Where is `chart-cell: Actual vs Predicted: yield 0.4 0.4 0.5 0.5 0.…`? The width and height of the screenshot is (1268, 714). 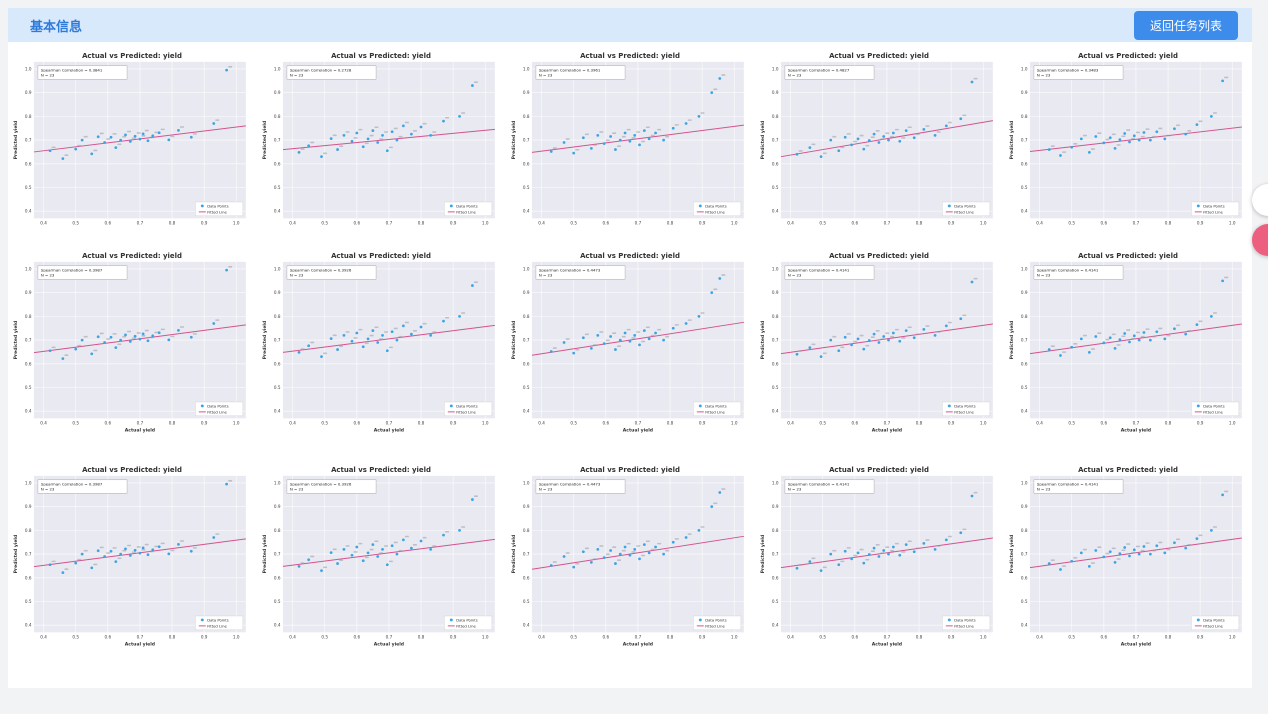 chart-cell: Actual vs Predicted: yield 0.4 0.4 0.5 0.5 0.… is located at coordinates (381, 568).